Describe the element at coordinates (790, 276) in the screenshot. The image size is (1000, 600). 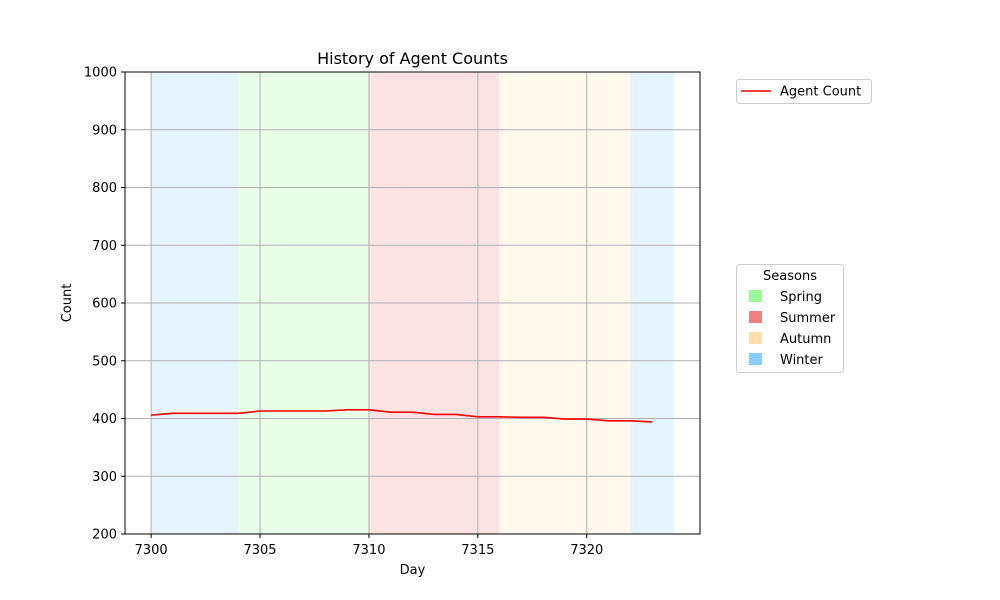
I see `seasons-legend-title: Seasons` at that location.